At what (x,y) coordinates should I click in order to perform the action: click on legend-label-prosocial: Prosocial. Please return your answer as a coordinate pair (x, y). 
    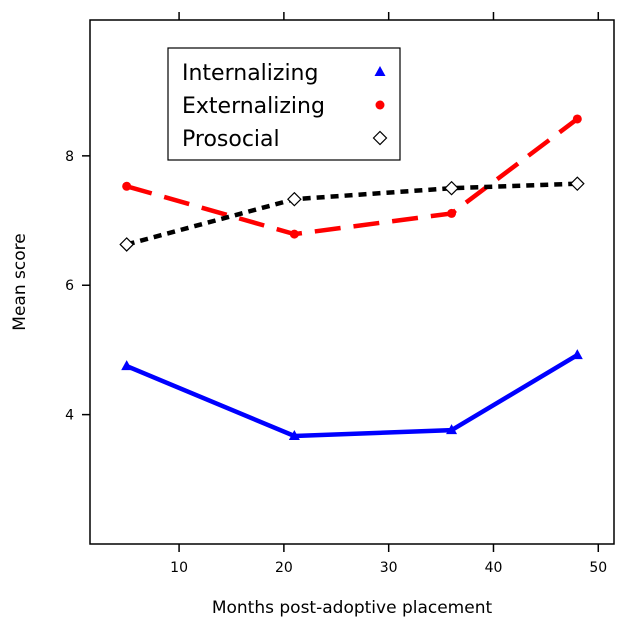
    Looking at the image, I should click on (231, 139).